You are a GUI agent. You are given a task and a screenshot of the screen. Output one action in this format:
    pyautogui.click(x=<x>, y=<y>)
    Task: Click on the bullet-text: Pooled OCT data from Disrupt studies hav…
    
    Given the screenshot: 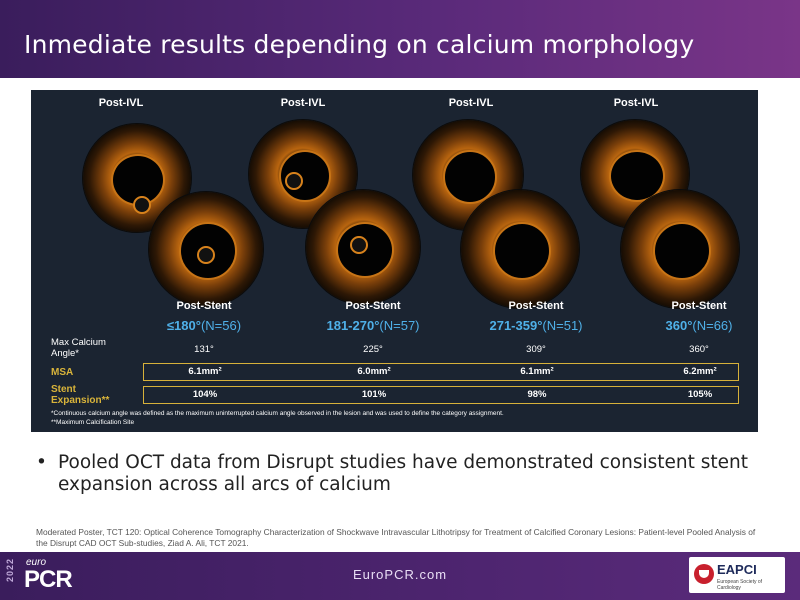 What is the action you would take?
    pyautogui.click(x=403, y=473)
    